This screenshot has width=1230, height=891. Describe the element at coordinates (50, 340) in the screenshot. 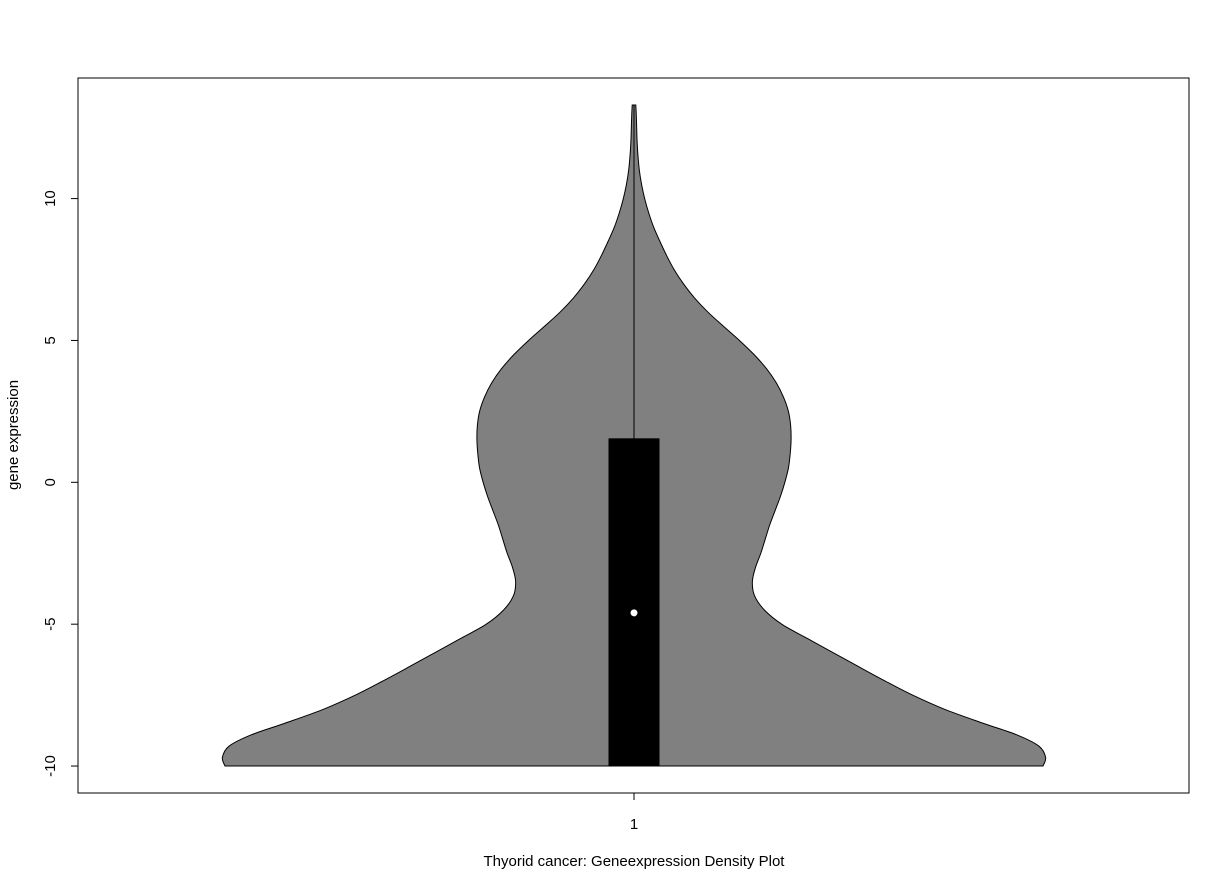

I see `y-tick-label: 5` at that location.